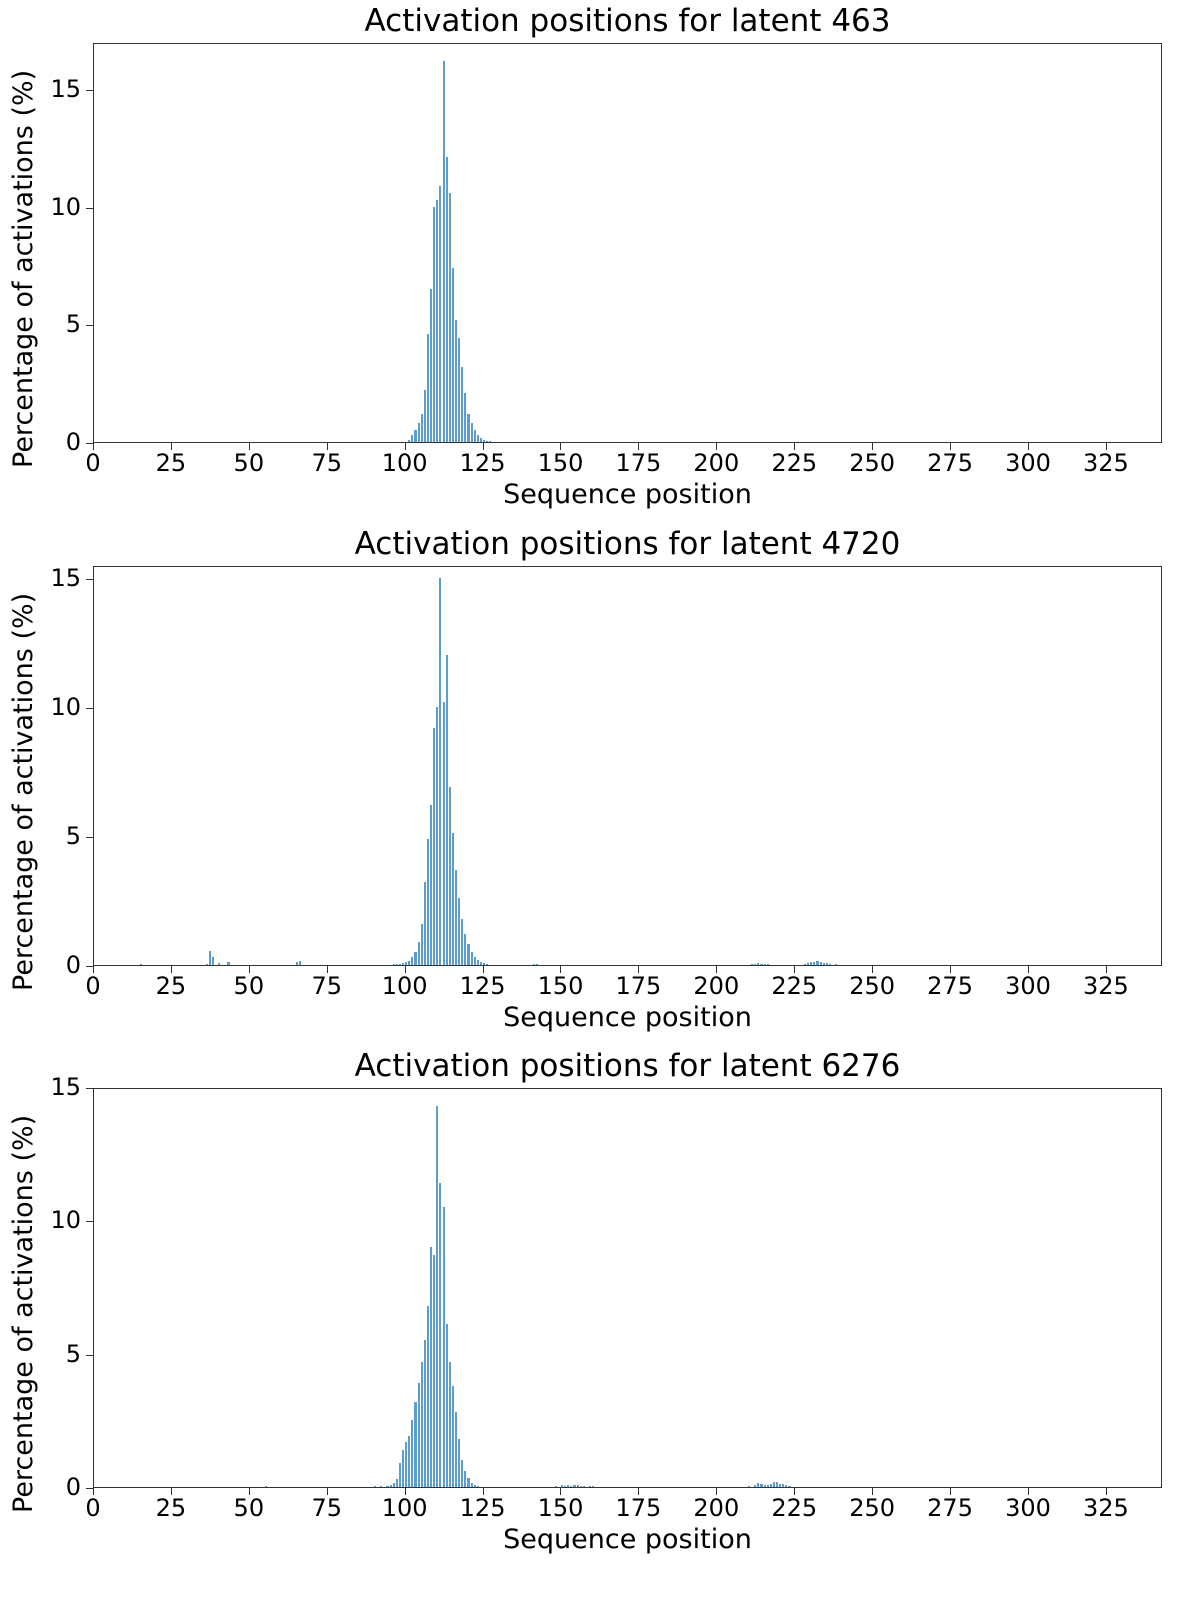  I want to click on x-tick-label: 250, so click(872, 986).